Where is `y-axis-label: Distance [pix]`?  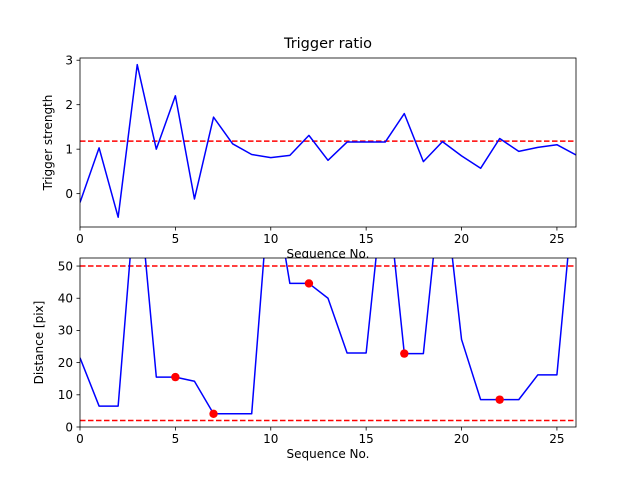 y-axis-label: Distance [pix] is located at coordinates (39, 343).